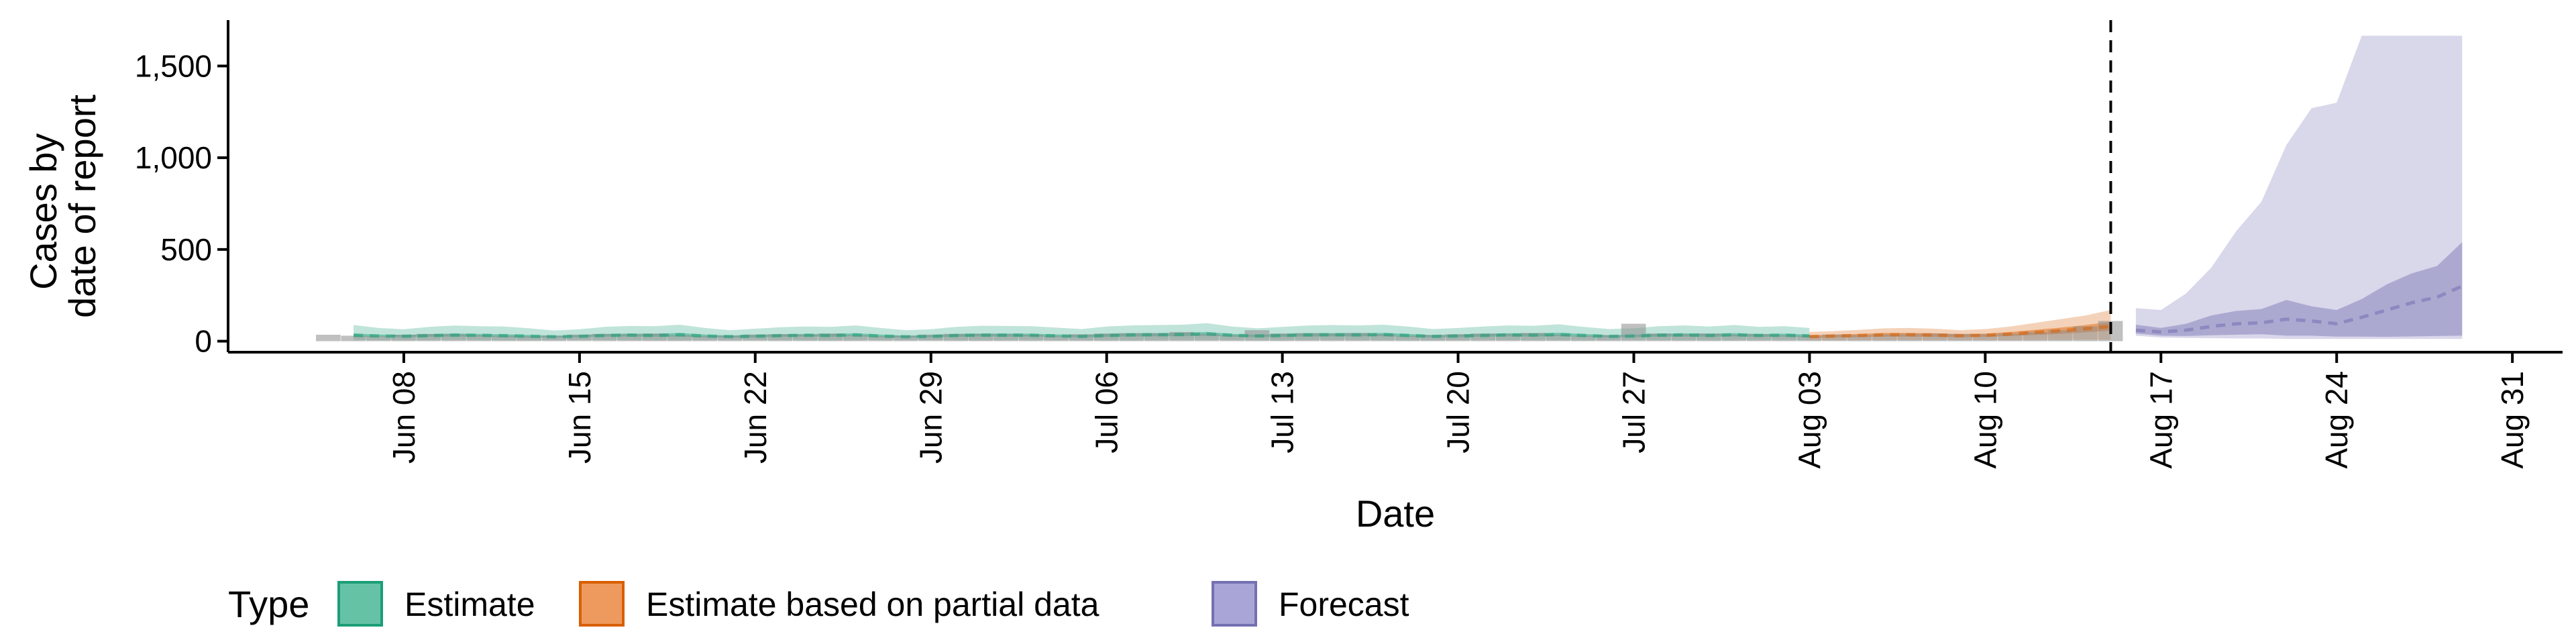 The height and width of the screenshot is (644, 2576). Describe the element at coordinates (403, 417) in the screenshot. I see `x-tick-label: Jun 08` at that location.